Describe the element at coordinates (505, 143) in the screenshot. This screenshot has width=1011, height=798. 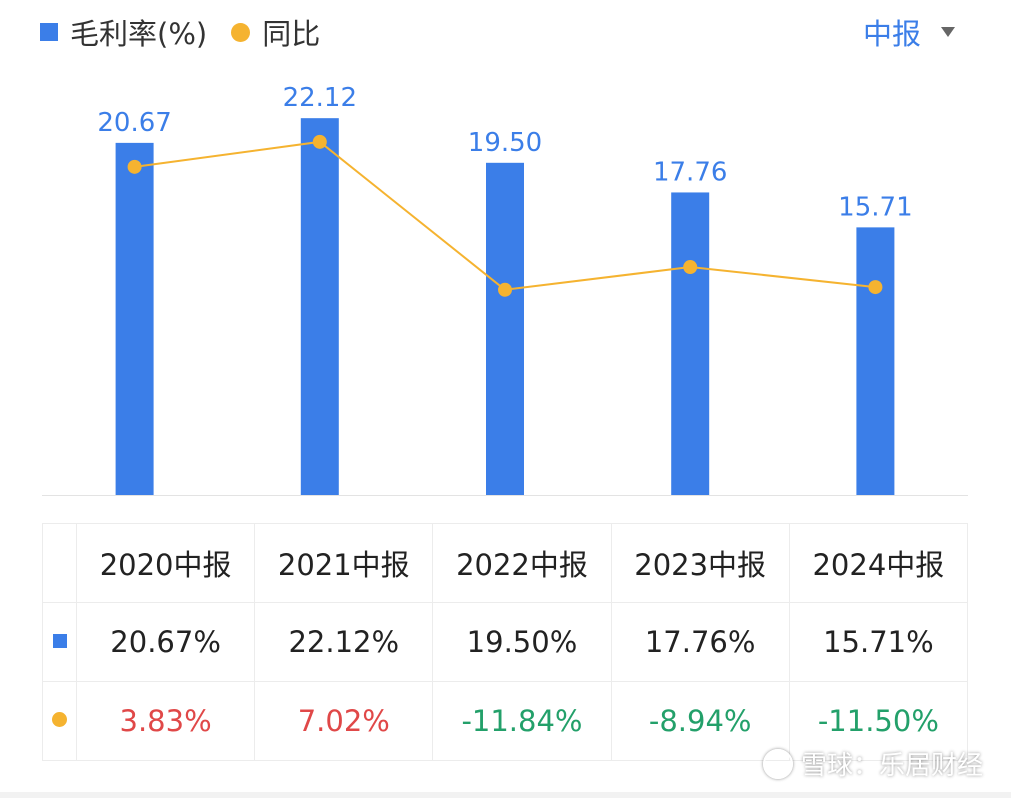
I see `bar-value-label: 19.50` at that location.